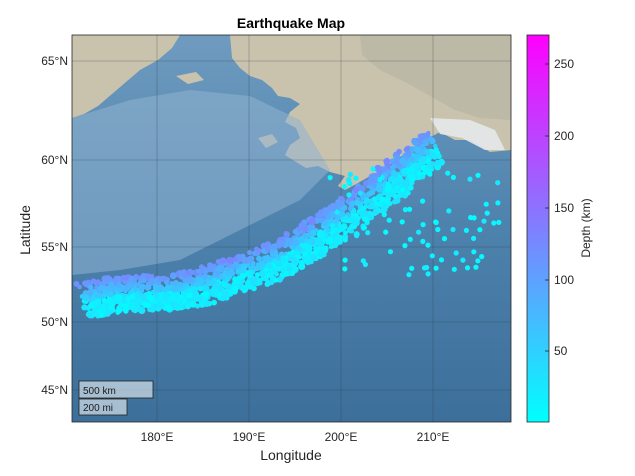 This screenshot has height=476, width=635. I want to click on colorbar-gradient, so click(538, 228).